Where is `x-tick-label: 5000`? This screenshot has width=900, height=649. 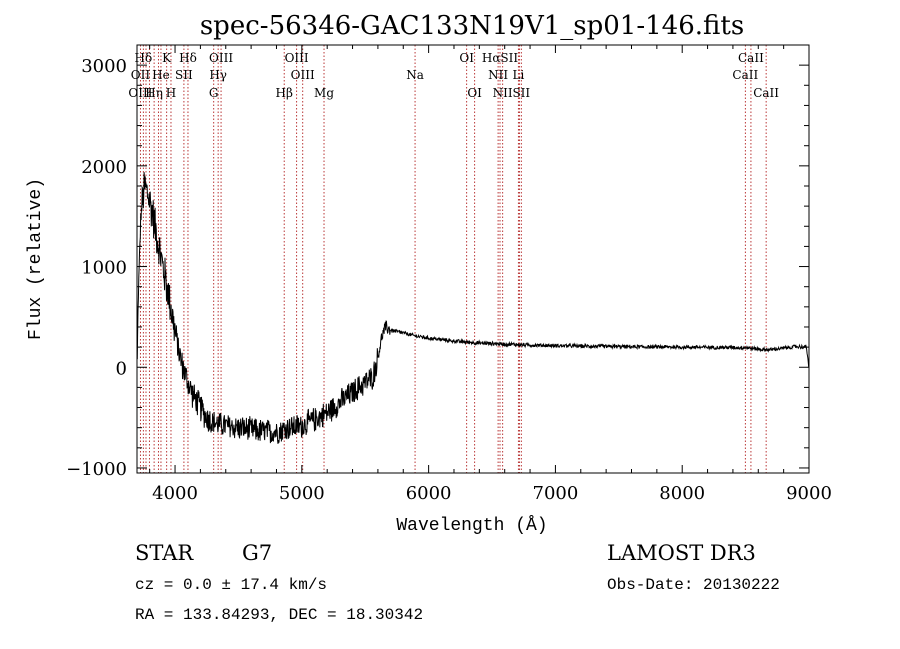 x-tick-label: 5000 is located at coordinates (302, 493).